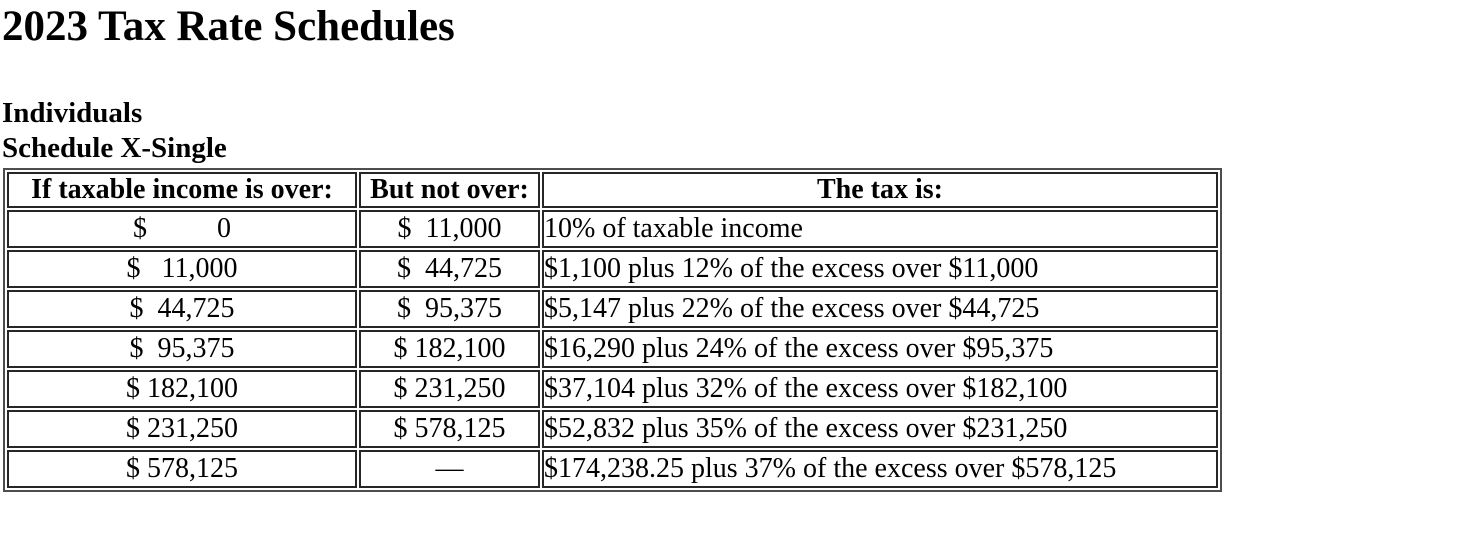 The image size is (1479, 539). I want to click on header-if-taxable-income-is-over: If taxable income is over:, so click(182, 190).